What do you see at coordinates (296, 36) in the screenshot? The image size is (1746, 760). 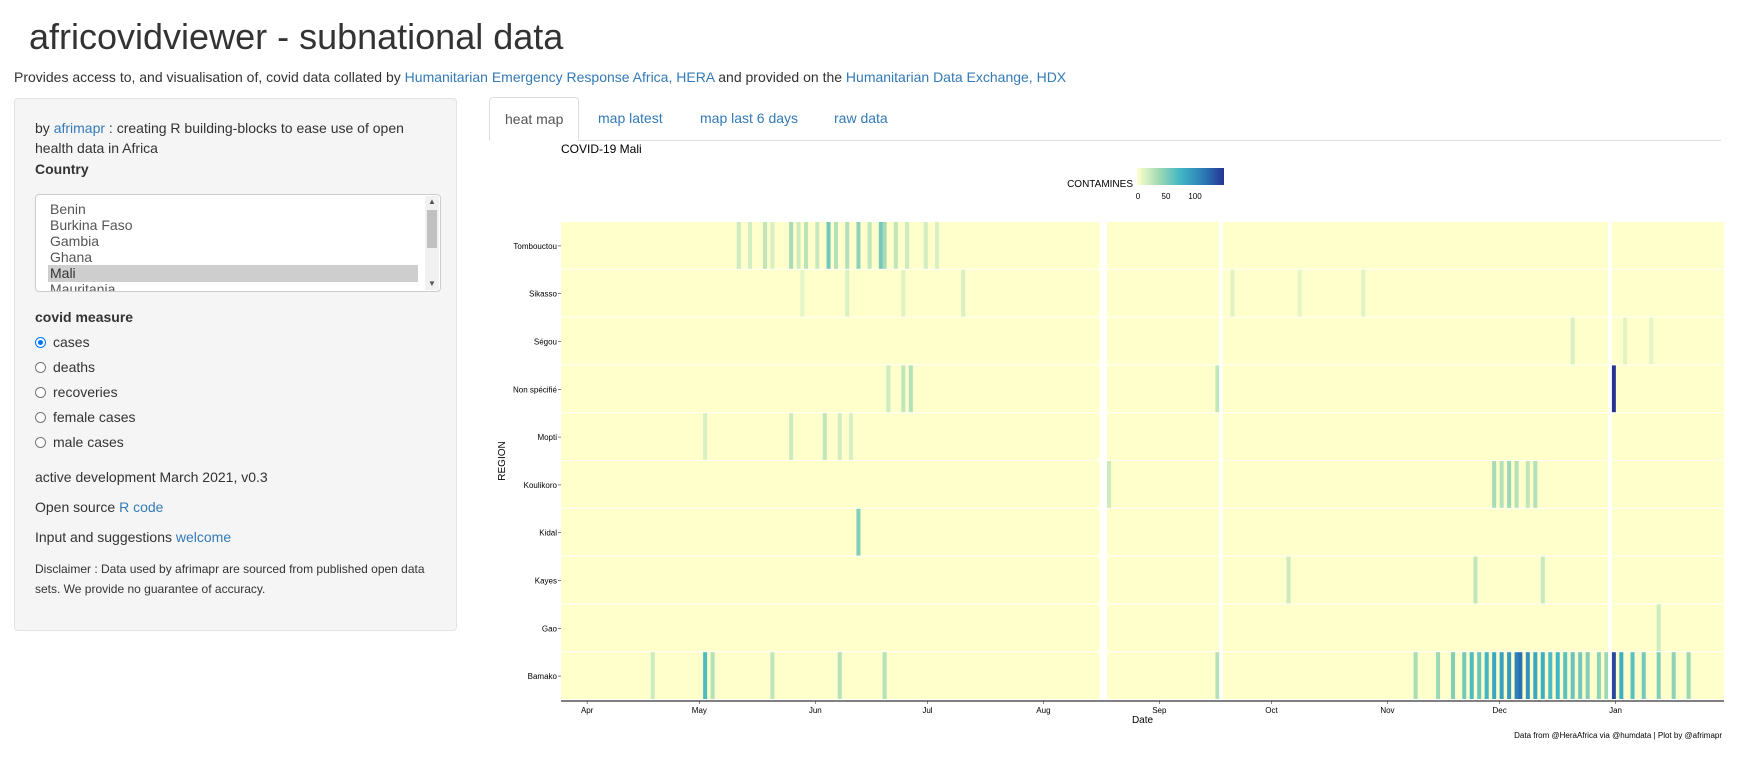 I see `page-title: africovidviewer - subnational data` at bounding box center [296, 36].